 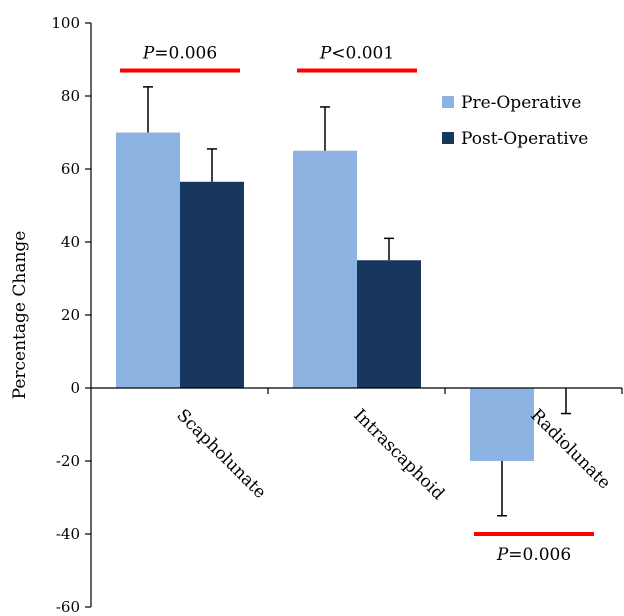 What do you see at coordinates (70, 242) in the screenshot?
I see `y-tick-label: 40` at bounding box center [70, 242].